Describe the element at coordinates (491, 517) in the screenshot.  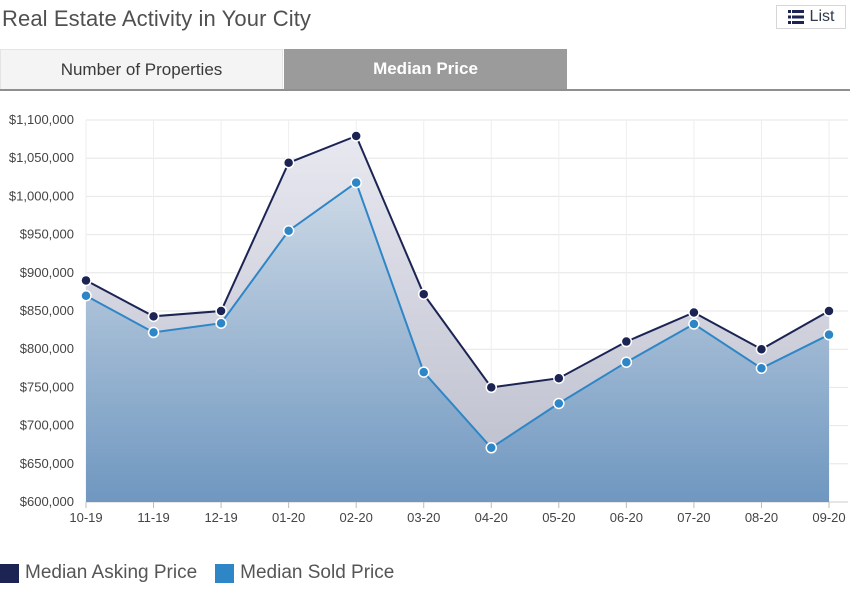
I see `x-tick-label: 04-20` at that location.